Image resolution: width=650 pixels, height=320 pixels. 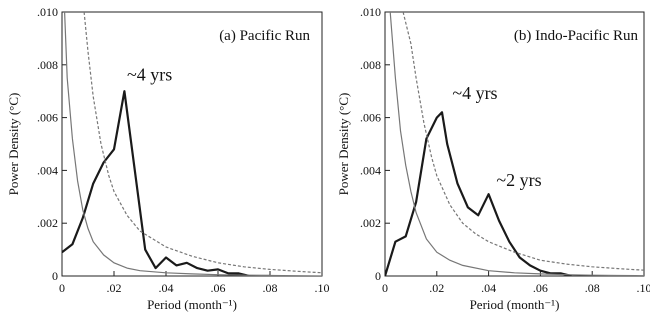 I want to click on spectrum-line, so click(x=478, y=193).